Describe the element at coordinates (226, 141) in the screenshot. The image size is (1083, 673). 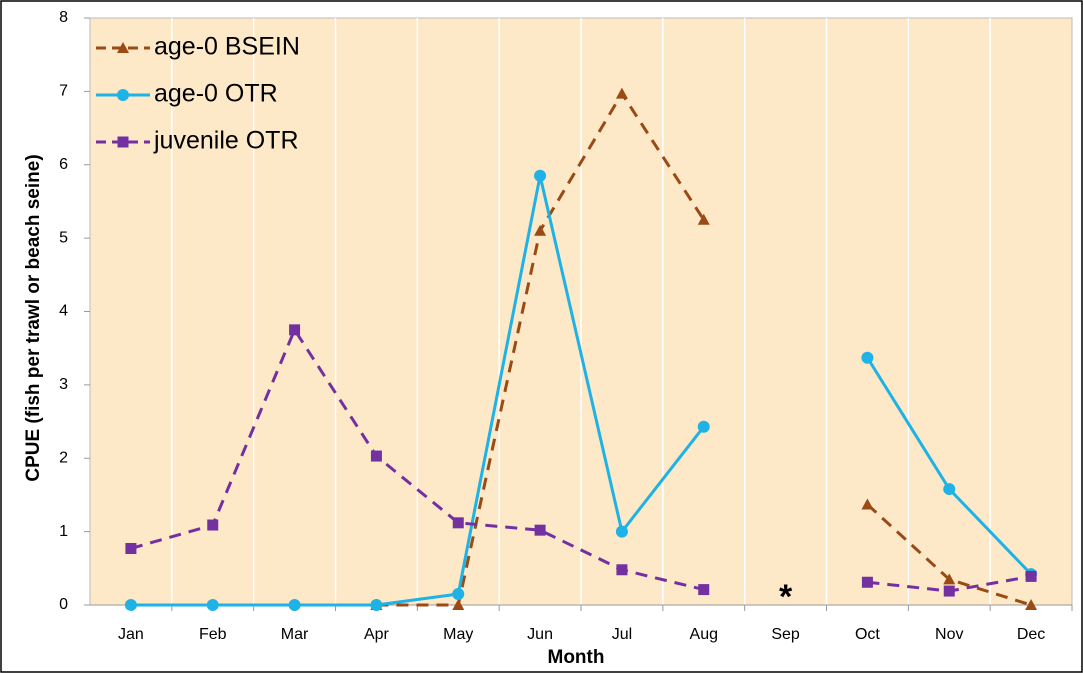
I see `legend-label: juvenile OTR` at that location.